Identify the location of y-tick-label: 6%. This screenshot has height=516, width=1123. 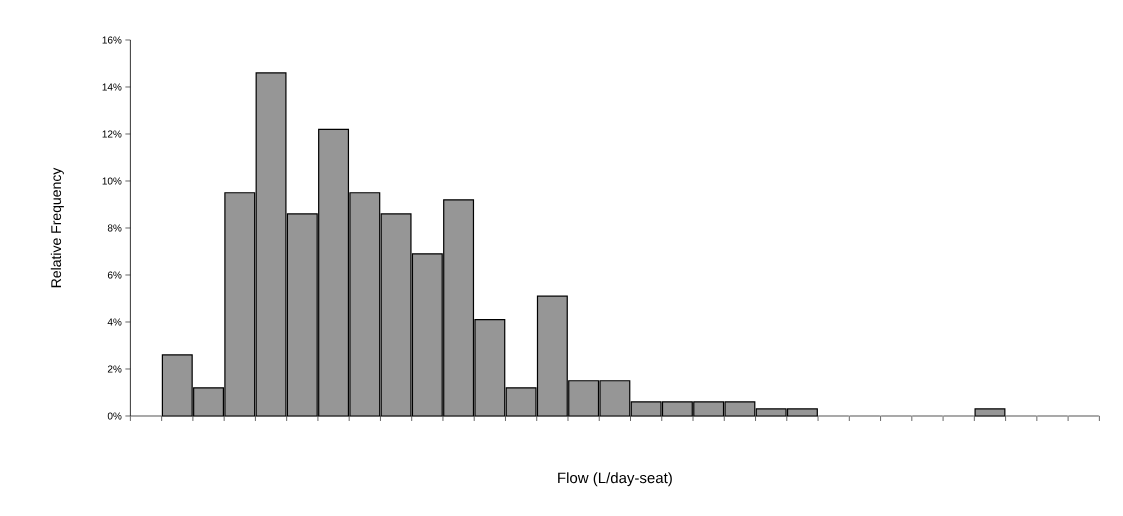
(114, 275).